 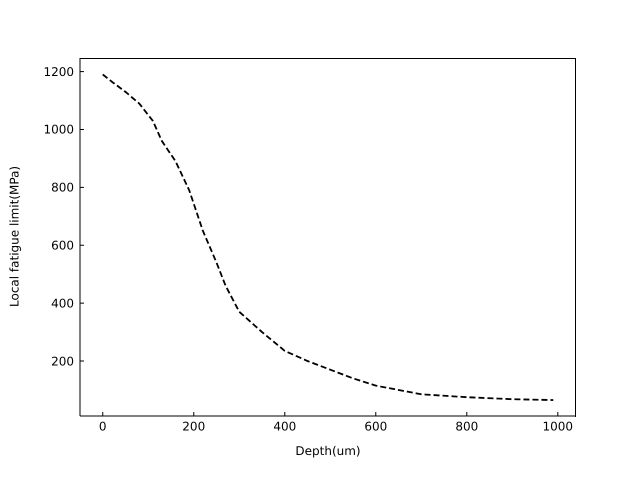 What do you see at coordinates (194, 427) in the screenshot?
I see `x-tick-label: 200` at bounding box center [194, 427].